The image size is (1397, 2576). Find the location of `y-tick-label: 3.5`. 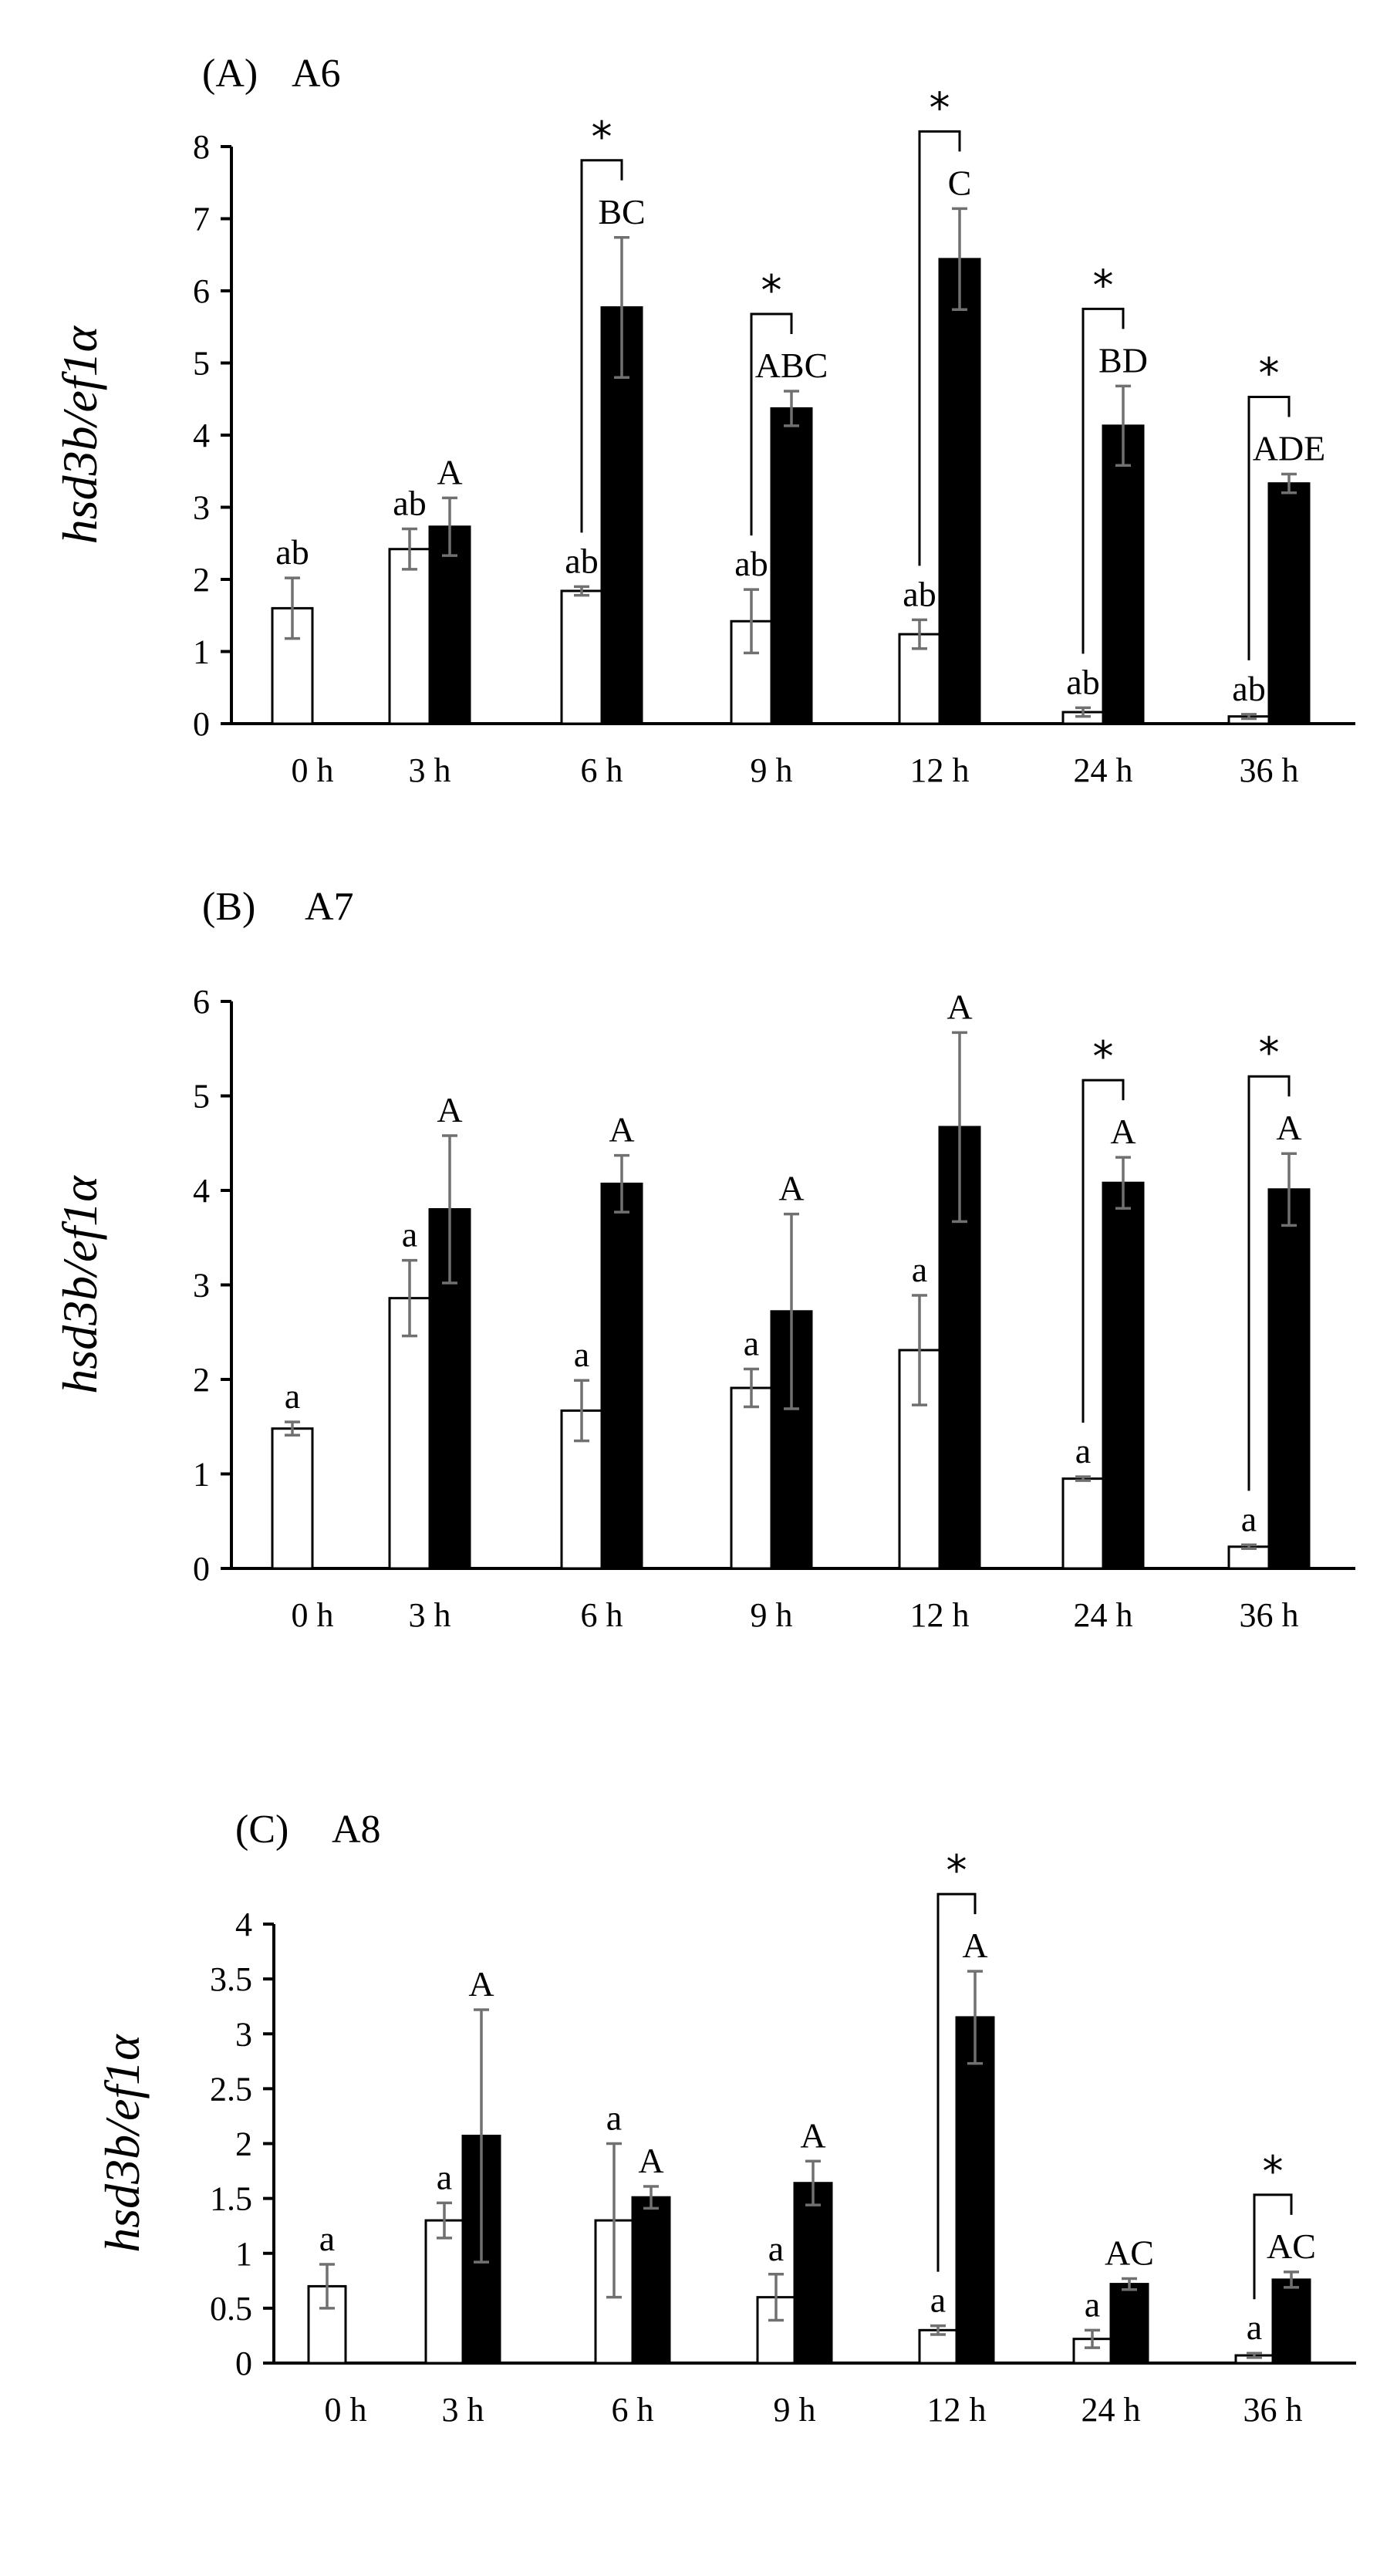

y-tick-label: 3.5 is located at coordinates (231, 1979).